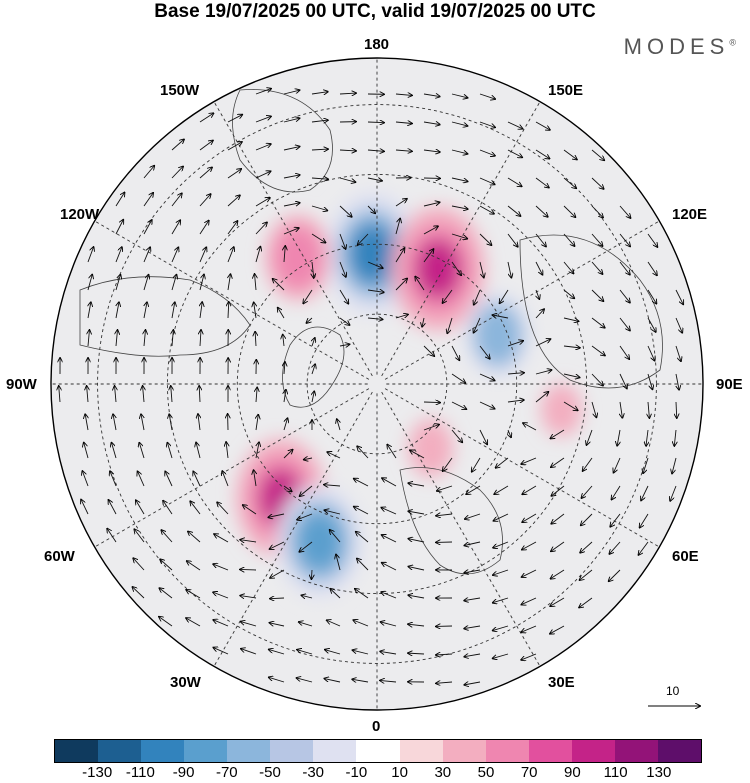 The width and height of the screenshot is (750, 783). Describe the element at coordinates (356, 772) in the screenshot. I see `colorbar-tick-label: -10` at that location.